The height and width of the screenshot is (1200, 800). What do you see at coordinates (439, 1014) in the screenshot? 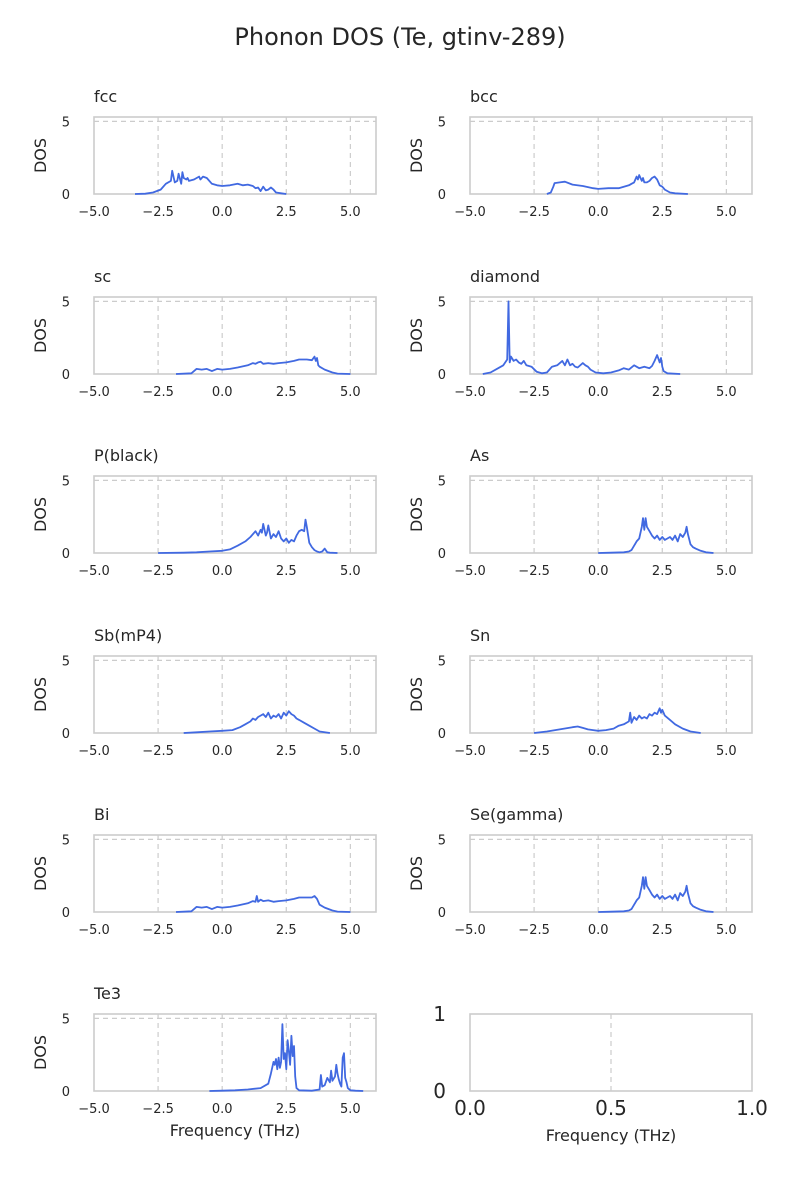
I see `y-tick-label: 1` at bounding box center [439, 1014].